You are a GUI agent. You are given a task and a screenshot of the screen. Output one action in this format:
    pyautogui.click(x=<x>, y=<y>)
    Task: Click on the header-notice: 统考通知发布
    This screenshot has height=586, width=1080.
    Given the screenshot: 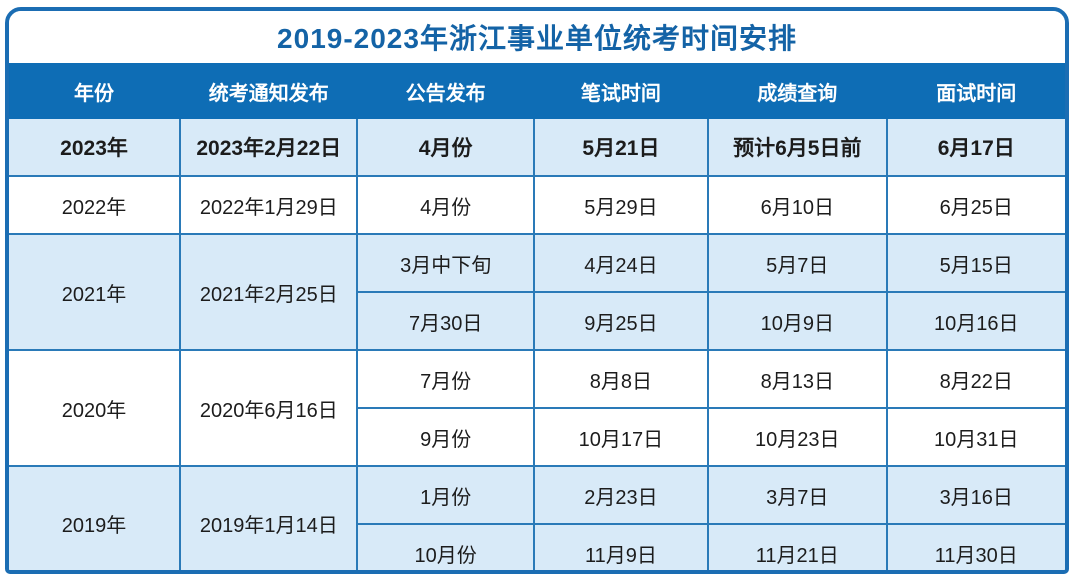 What is the action you would take?
    pyautogui.click(x=269, y=91)
    